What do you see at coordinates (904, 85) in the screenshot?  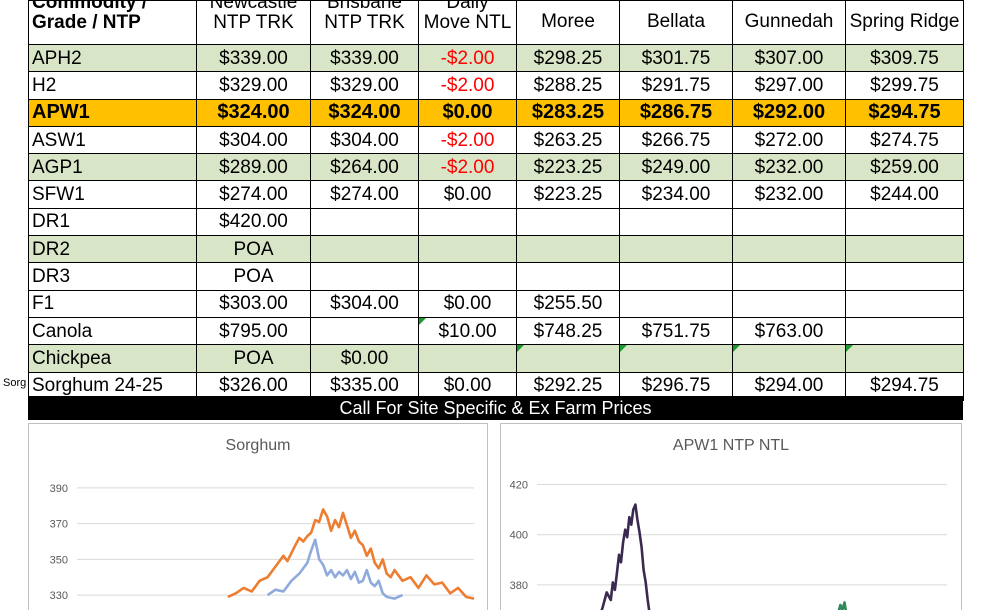 I see `cell-spring: $299.75` at bounding box center [904, 85].